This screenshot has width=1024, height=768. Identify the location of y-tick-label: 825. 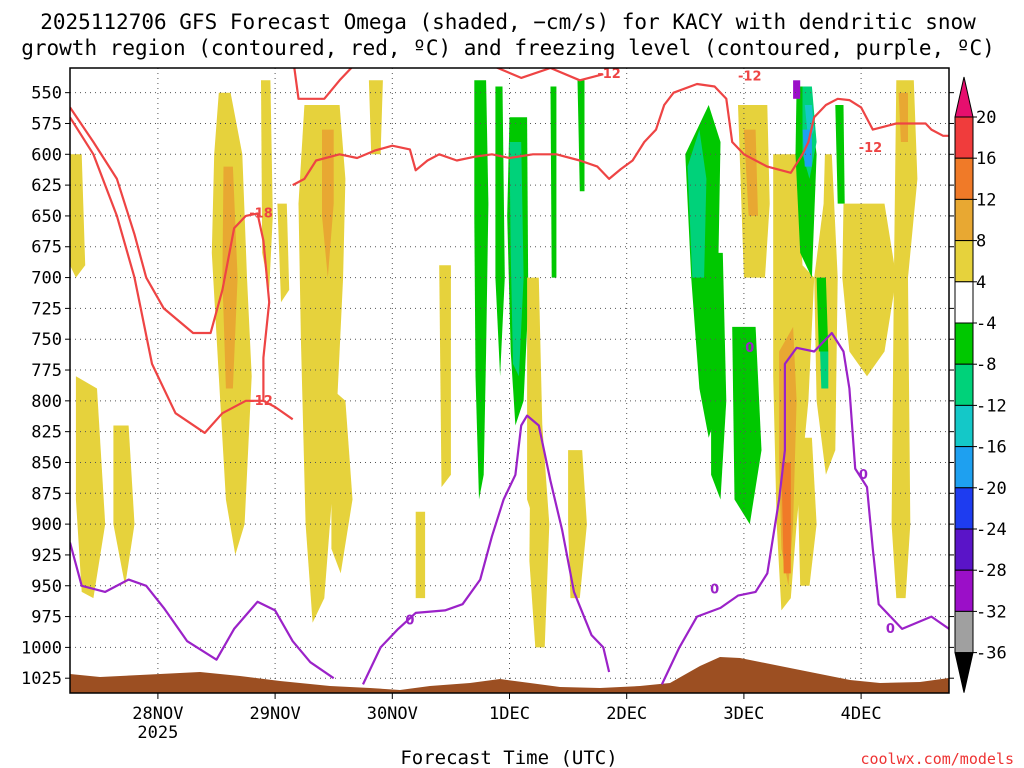
(46, 433).